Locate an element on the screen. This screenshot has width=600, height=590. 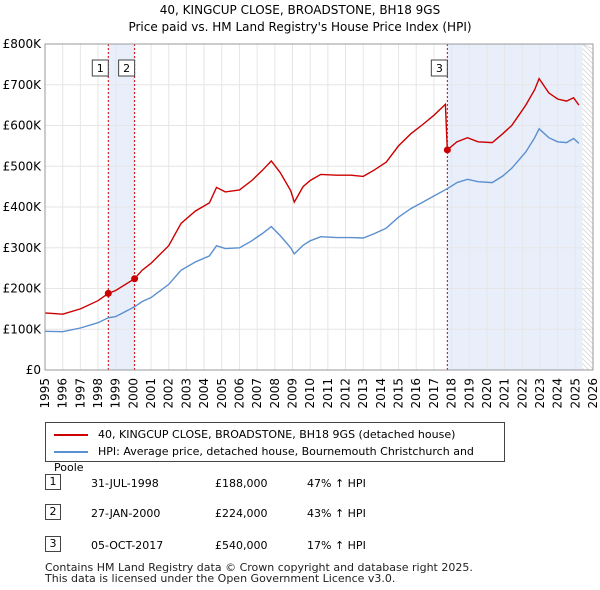
x-tick-label: 2013 is located at coordinates (363, 393).